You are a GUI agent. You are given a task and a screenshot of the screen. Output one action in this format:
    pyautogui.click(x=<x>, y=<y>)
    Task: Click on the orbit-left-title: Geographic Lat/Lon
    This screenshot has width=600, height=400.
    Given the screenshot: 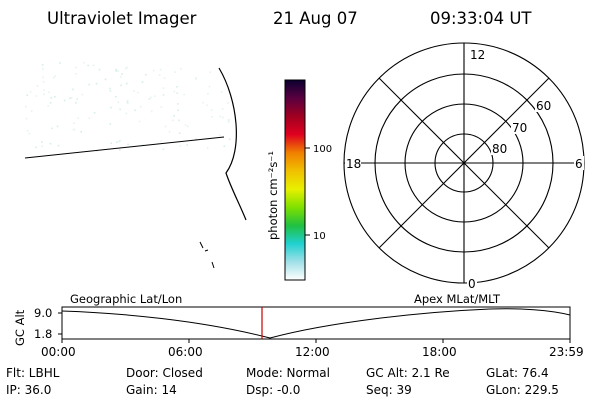 What is the action you would take?
    pyautogui.click(x=126, y=299)
    